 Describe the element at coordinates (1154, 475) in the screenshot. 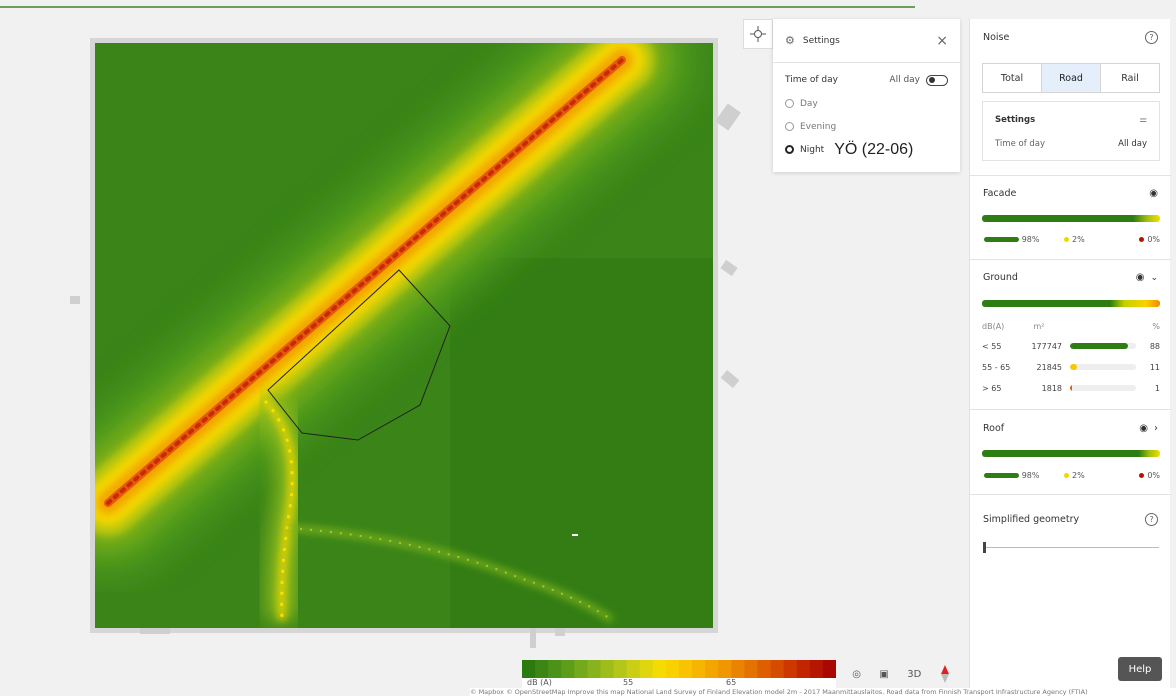

I see `roof-high-pct: 0%` at that location.